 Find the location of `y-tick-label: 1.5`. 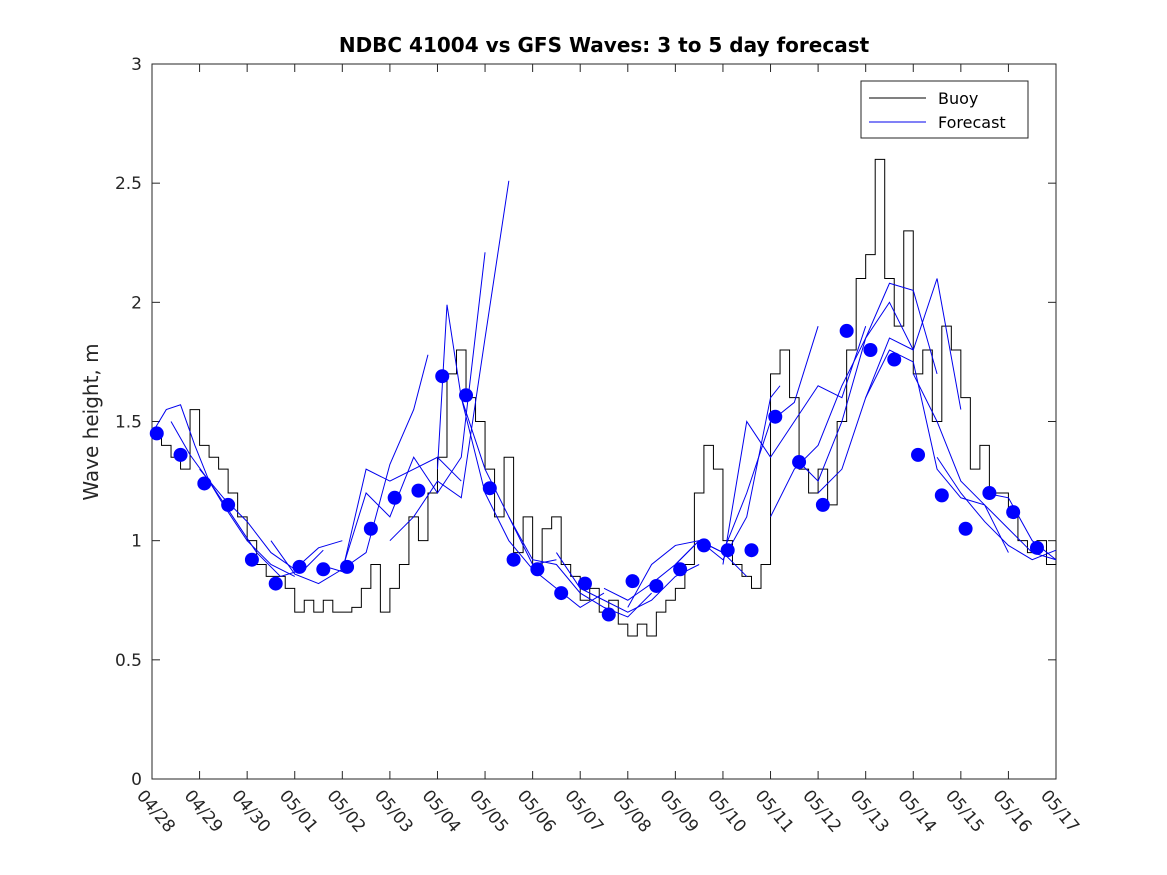

y-tick-label: 1.5 is located at coordinates (128, 423).